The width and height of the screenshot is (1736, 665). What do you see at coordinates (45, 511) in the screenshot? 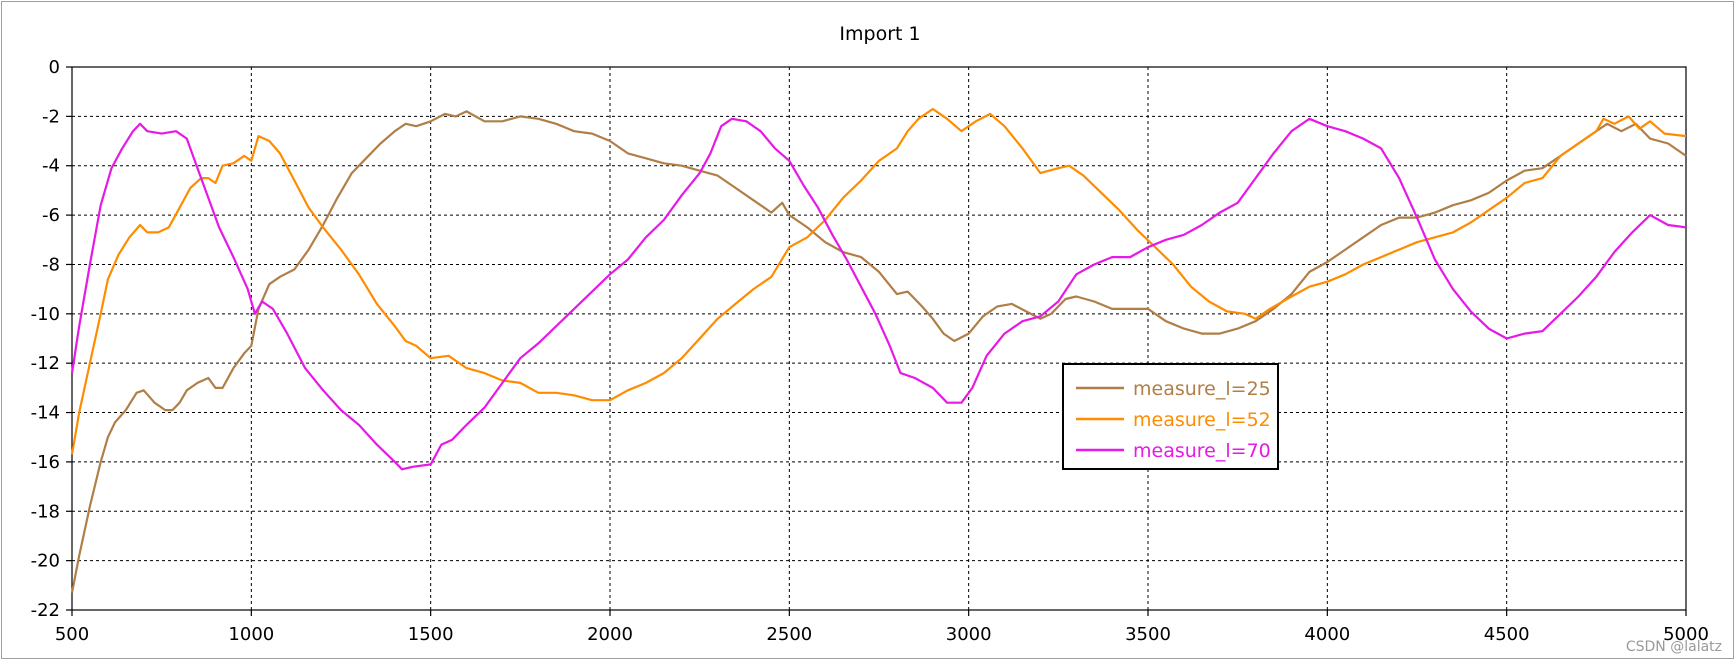
I see `y-tick-label: -18` at bounding box center [45, 511].